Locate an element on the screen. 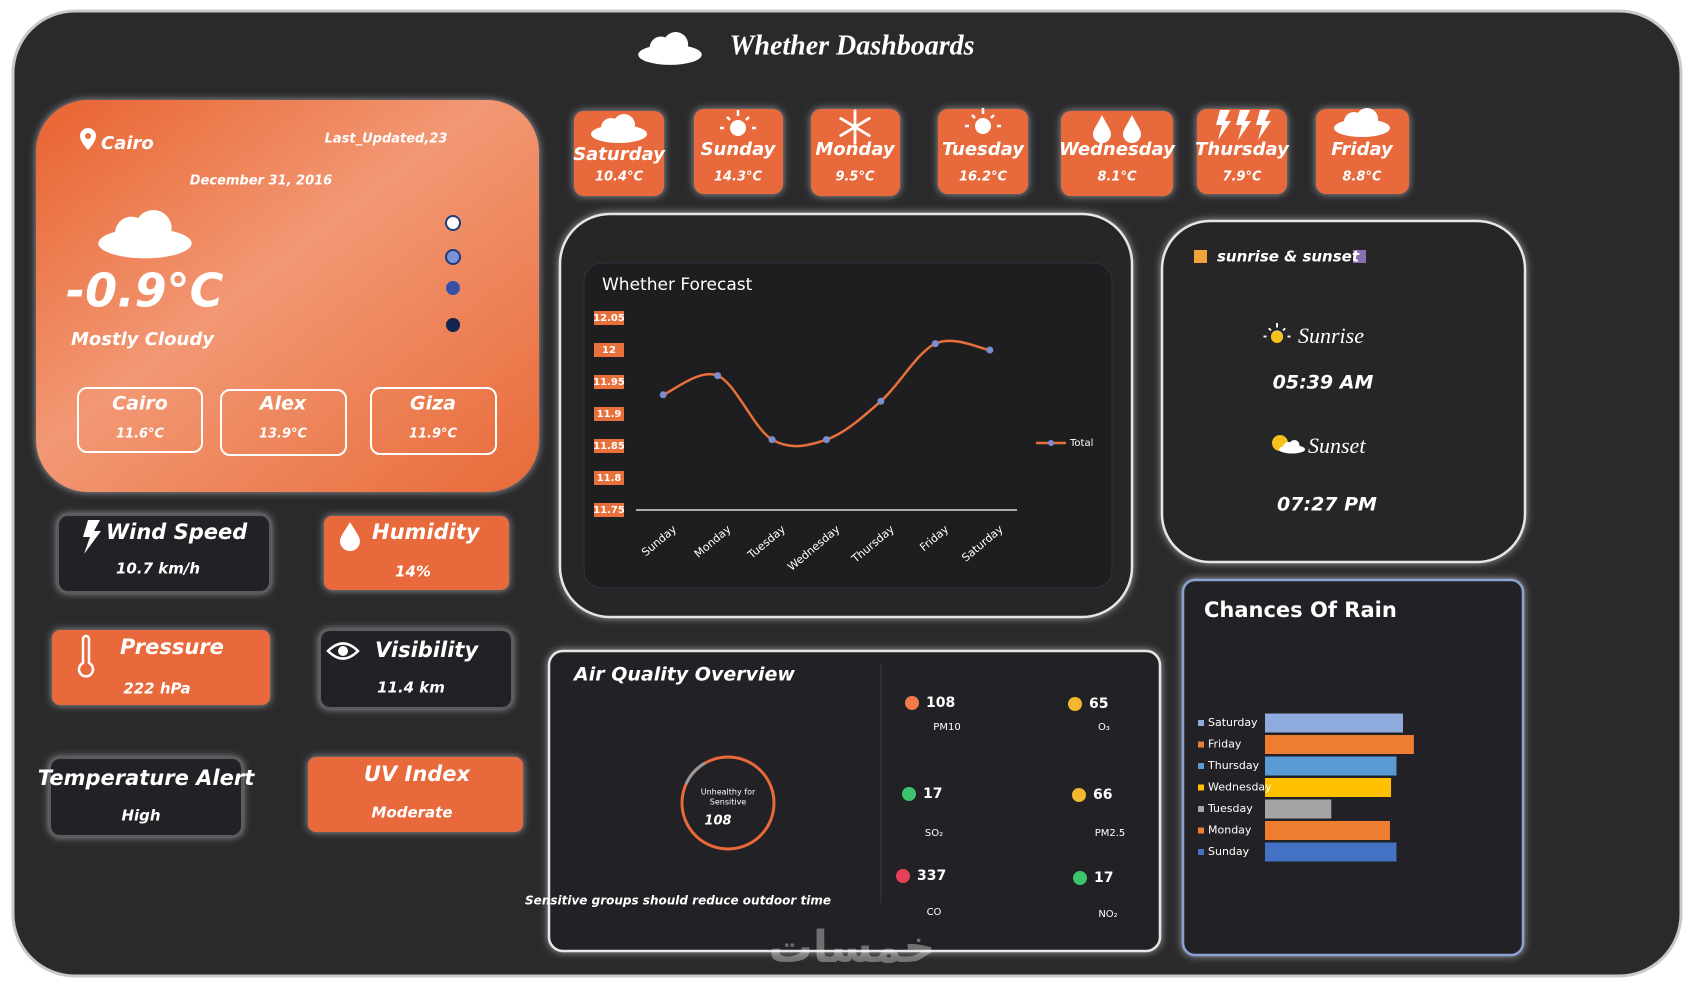  aqi-value: 108 is located at coordinates (717, 821).